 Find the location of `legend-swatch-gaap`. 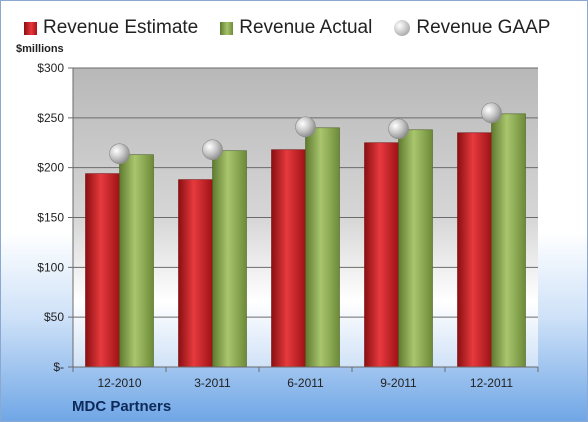

legend-swatch-gaap is located at coordinates (402, 28).